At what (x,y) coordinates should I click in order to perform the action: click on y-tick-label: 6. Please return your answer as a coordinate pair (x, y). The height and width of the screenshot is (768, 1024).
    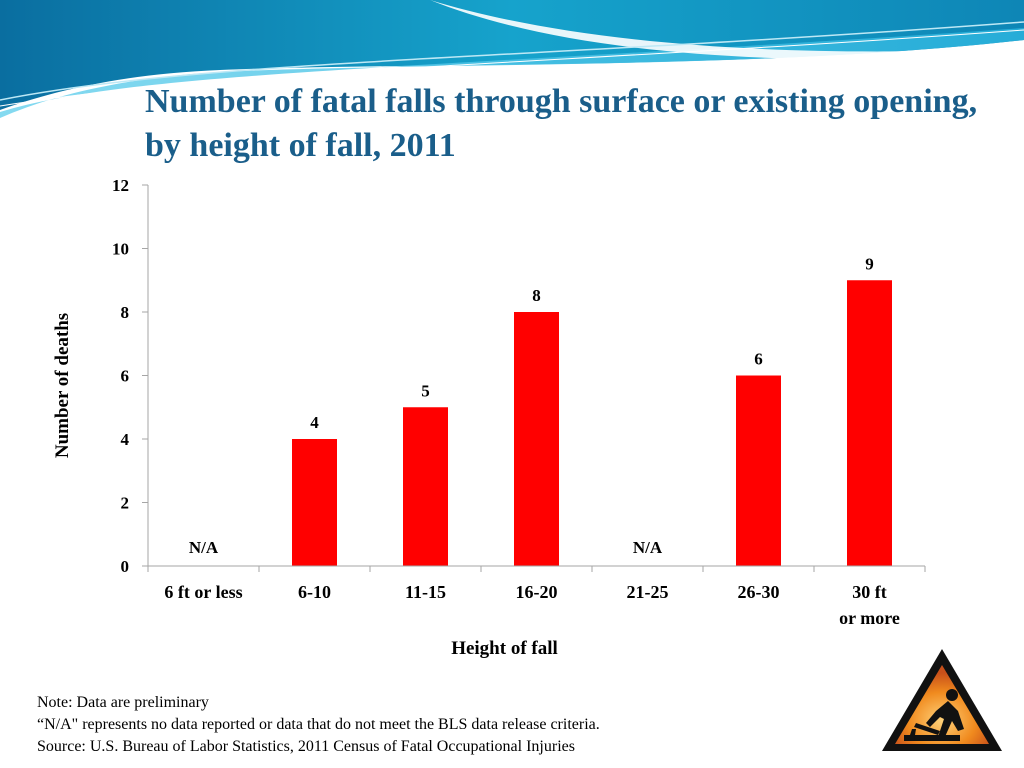
    Looking at the image, I should click on (125, 376).